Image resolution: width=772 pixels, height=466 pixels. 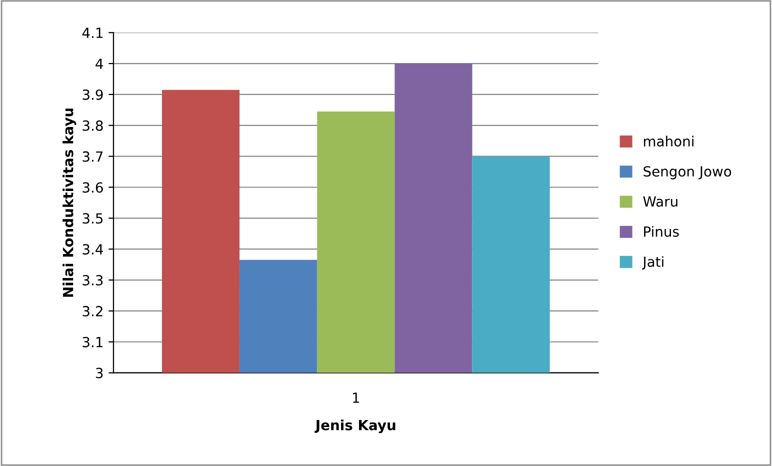 What do you see at coordinates (92, 311) in the screenshot?
I see `y-tick-label: 3.2` at bounding box center [92, 311].